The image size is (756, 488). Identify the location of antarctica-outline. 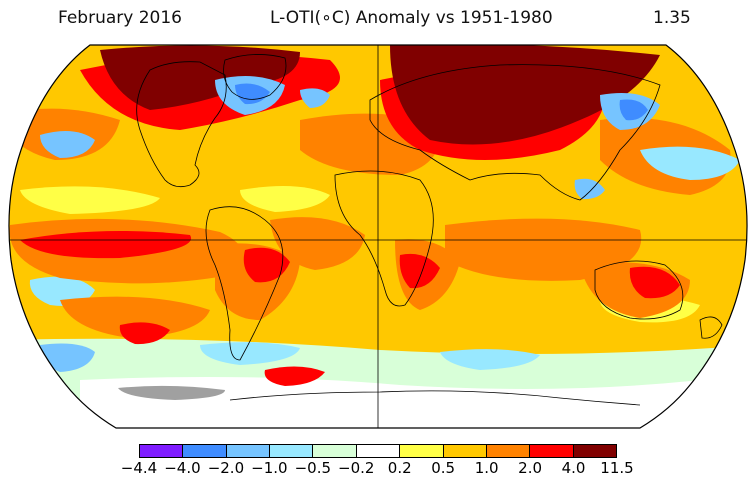
(435, 398).